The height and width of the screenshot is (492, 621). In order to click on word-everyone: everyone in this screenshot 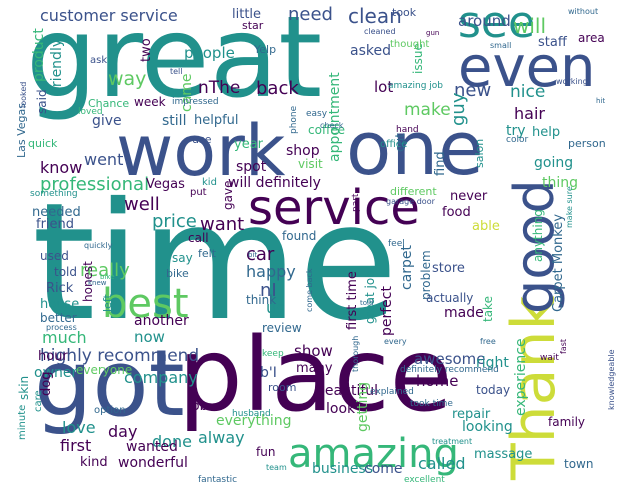, I will do `click(104, 370)`.